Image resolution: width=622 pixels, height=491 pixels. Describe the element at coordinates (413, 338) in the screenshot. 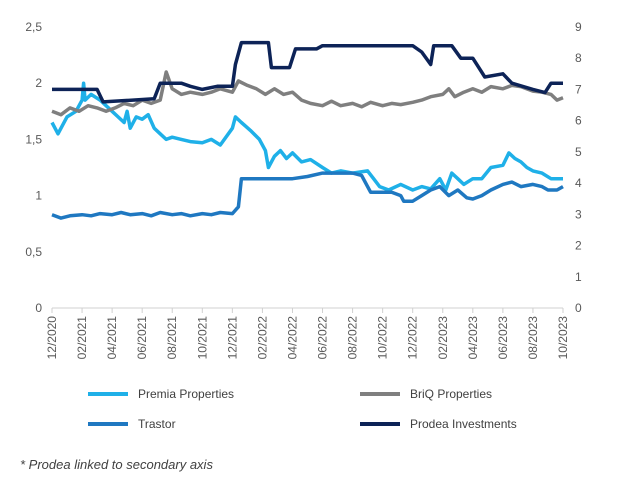

I see `x-tick-label: 12/2022` at that location.